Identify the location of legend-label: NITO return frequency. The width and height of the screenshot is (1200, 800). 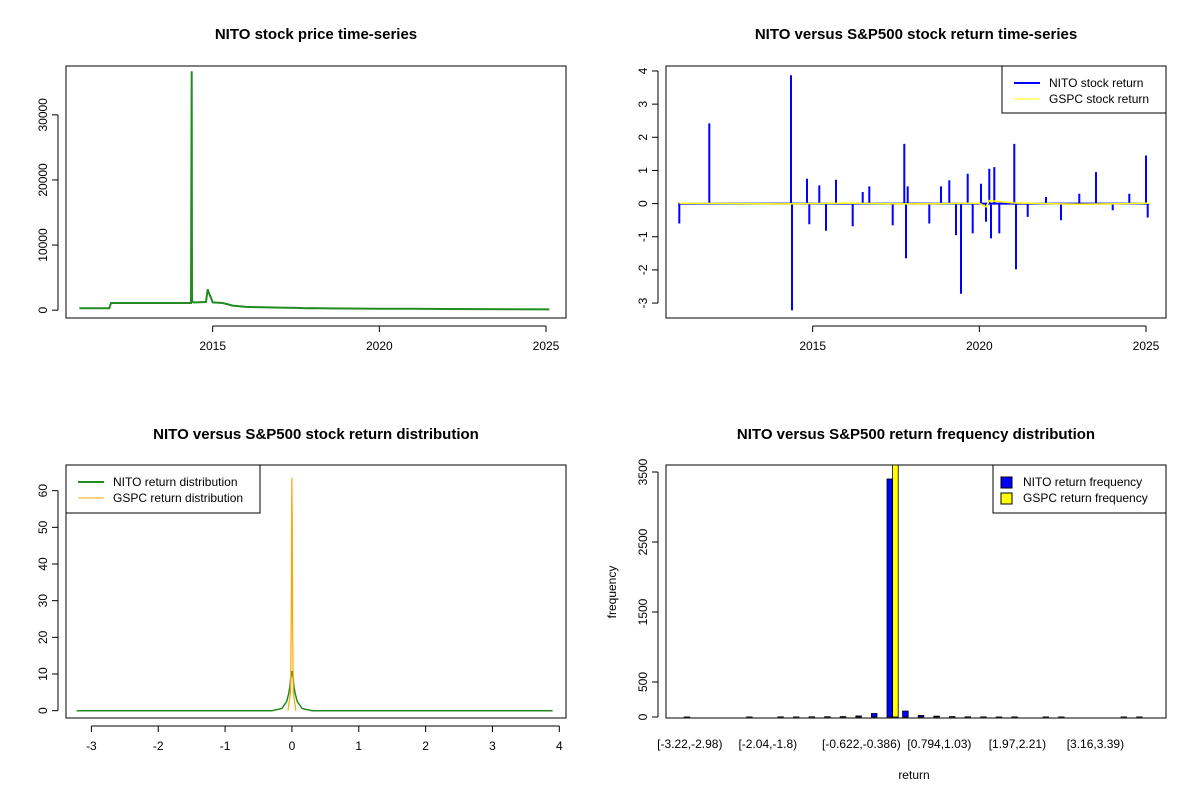
(1082, 482).